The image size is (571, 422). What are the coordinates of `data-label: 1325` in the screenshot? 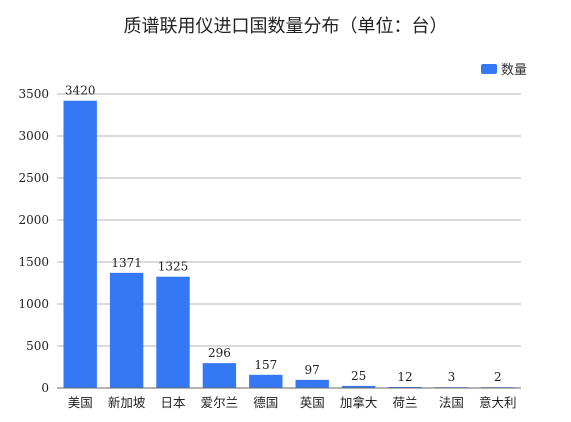 It's located at (173, 267).